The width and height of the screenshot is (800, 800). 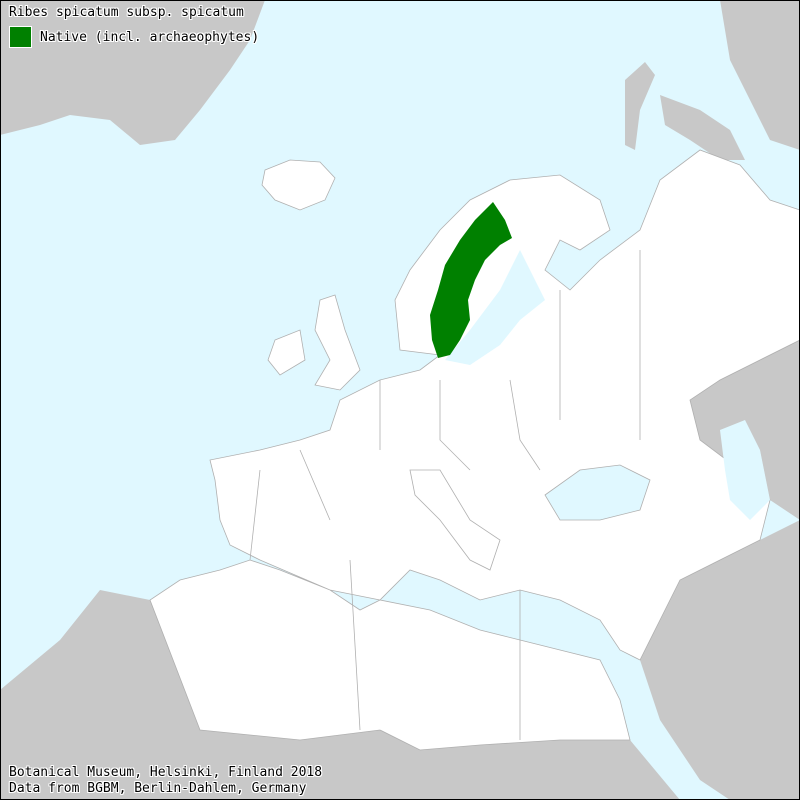 What do you see at coordinates (745, 470) in the screenshot?
I see `caspian-sea` at bounding box center [745, 470].